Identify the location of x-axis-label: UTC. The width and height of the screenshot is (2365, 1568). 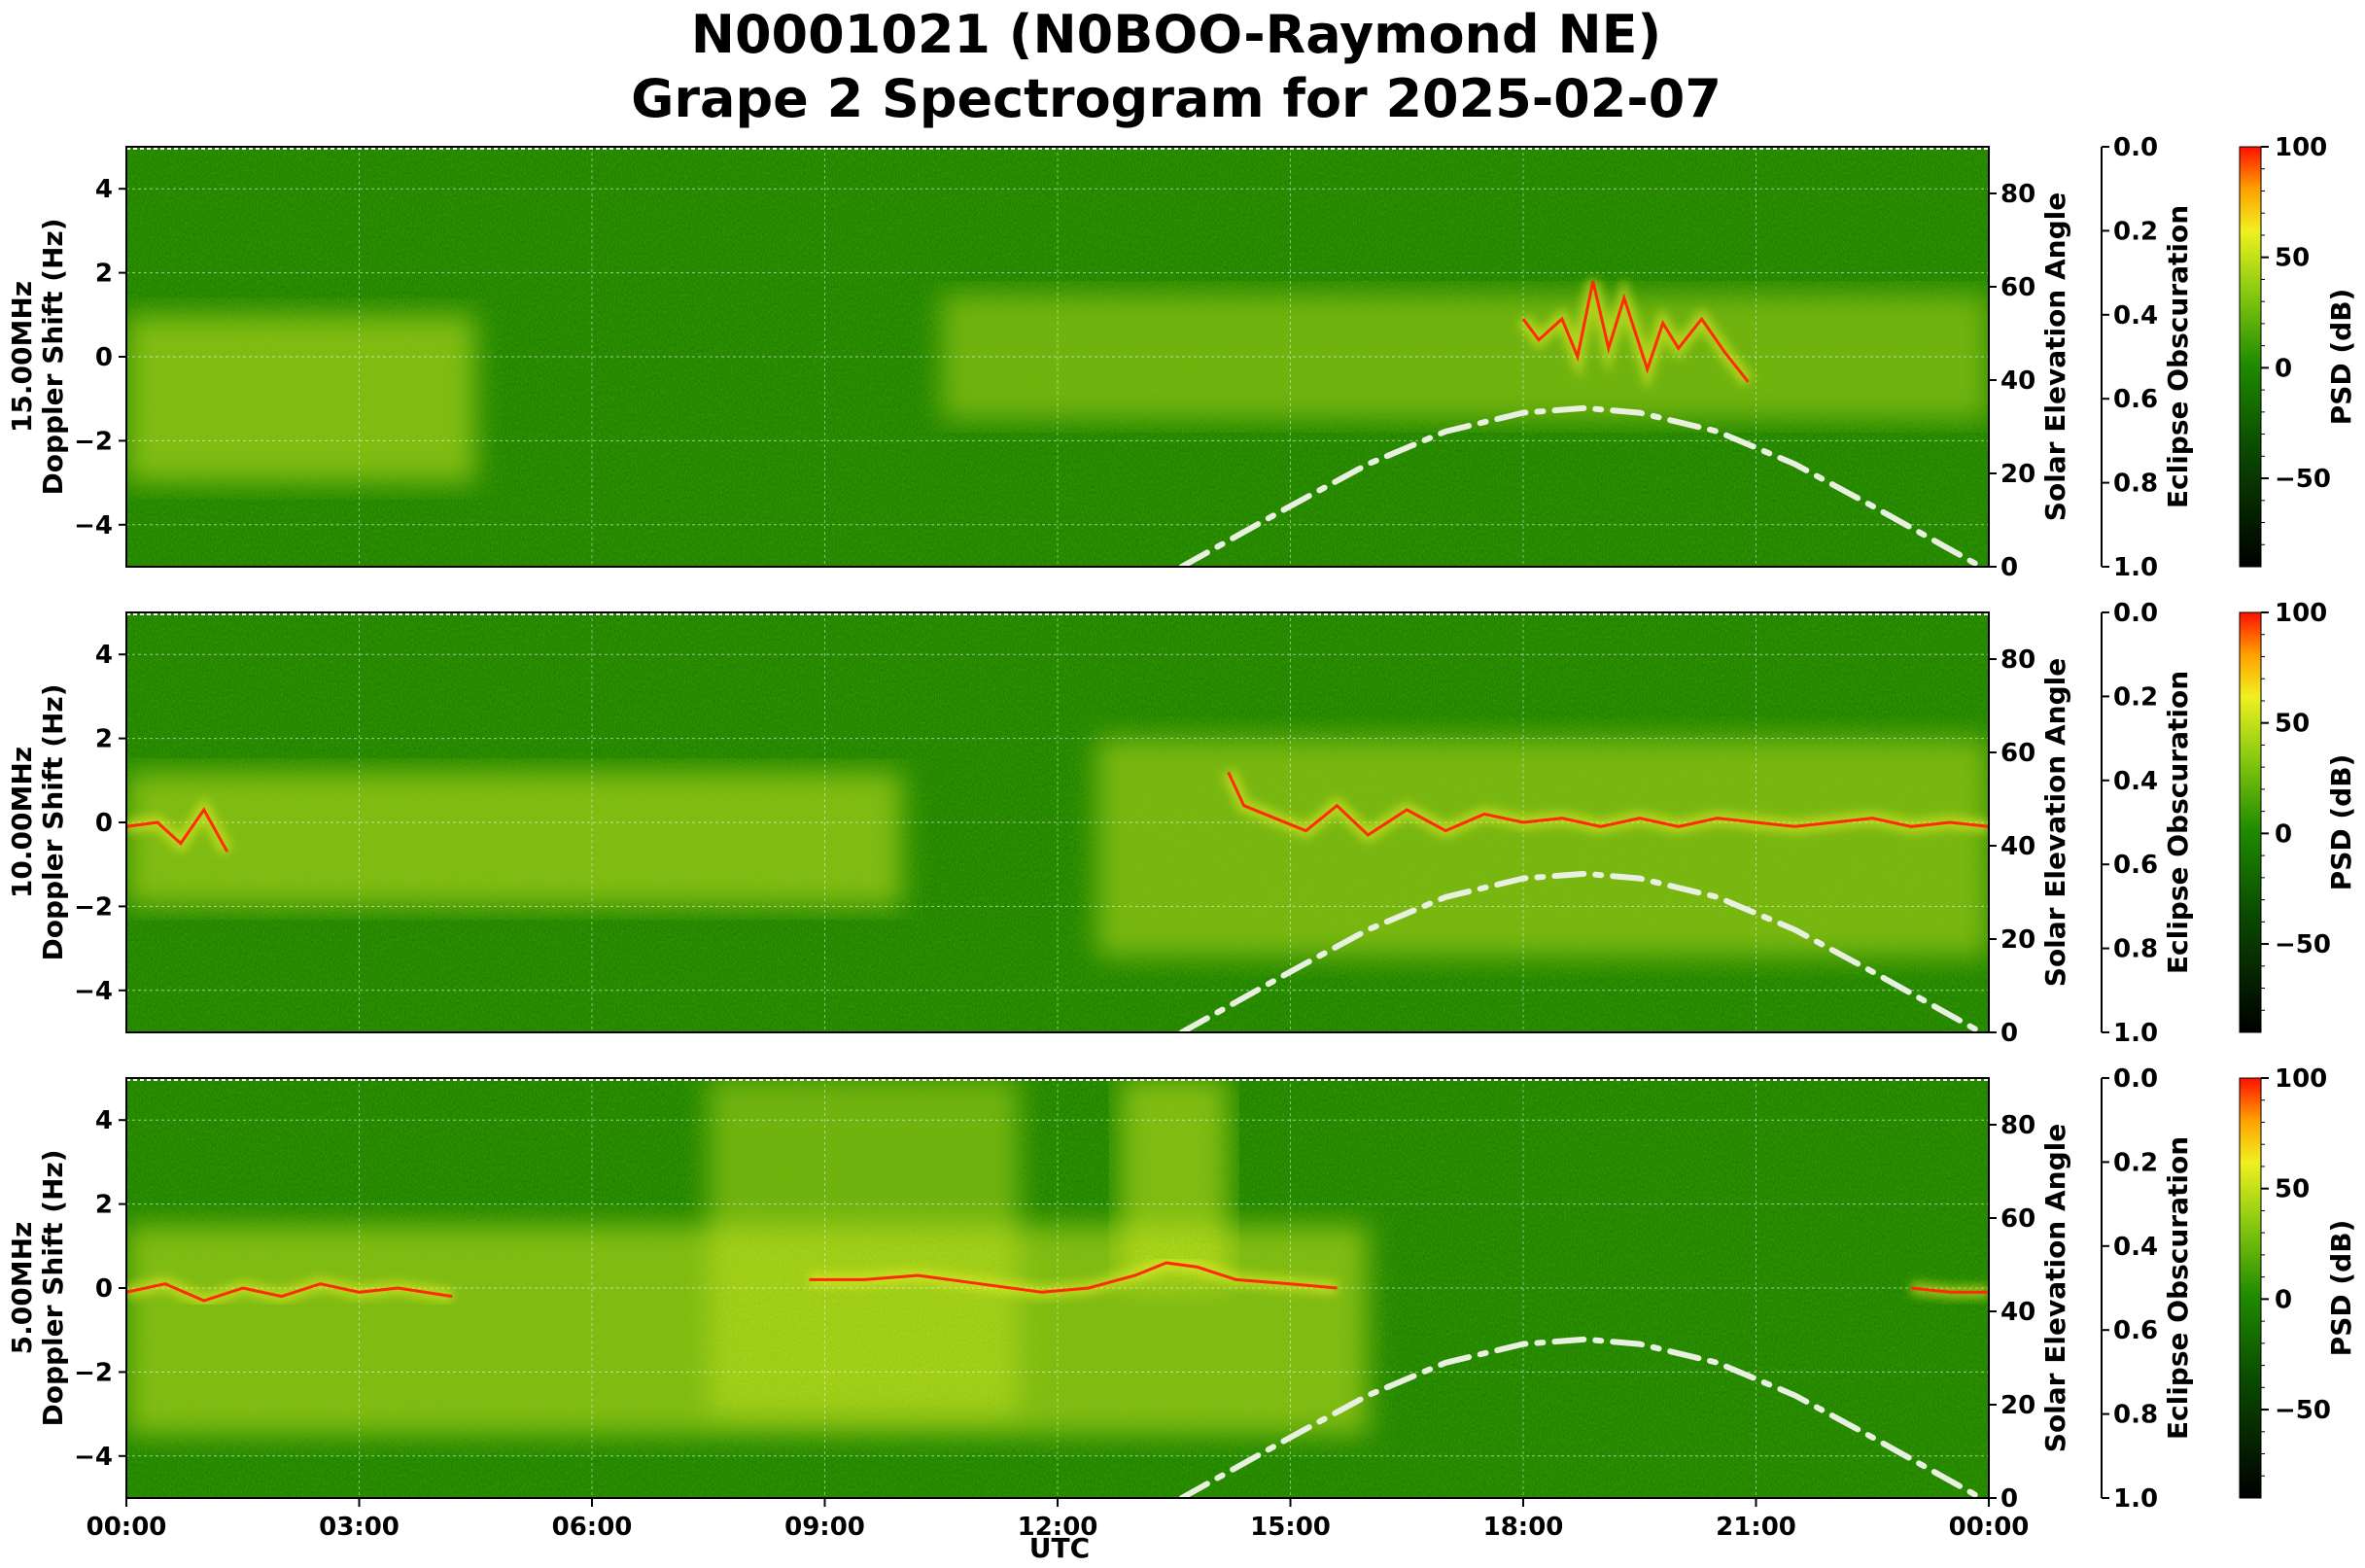
(1060, 1548).